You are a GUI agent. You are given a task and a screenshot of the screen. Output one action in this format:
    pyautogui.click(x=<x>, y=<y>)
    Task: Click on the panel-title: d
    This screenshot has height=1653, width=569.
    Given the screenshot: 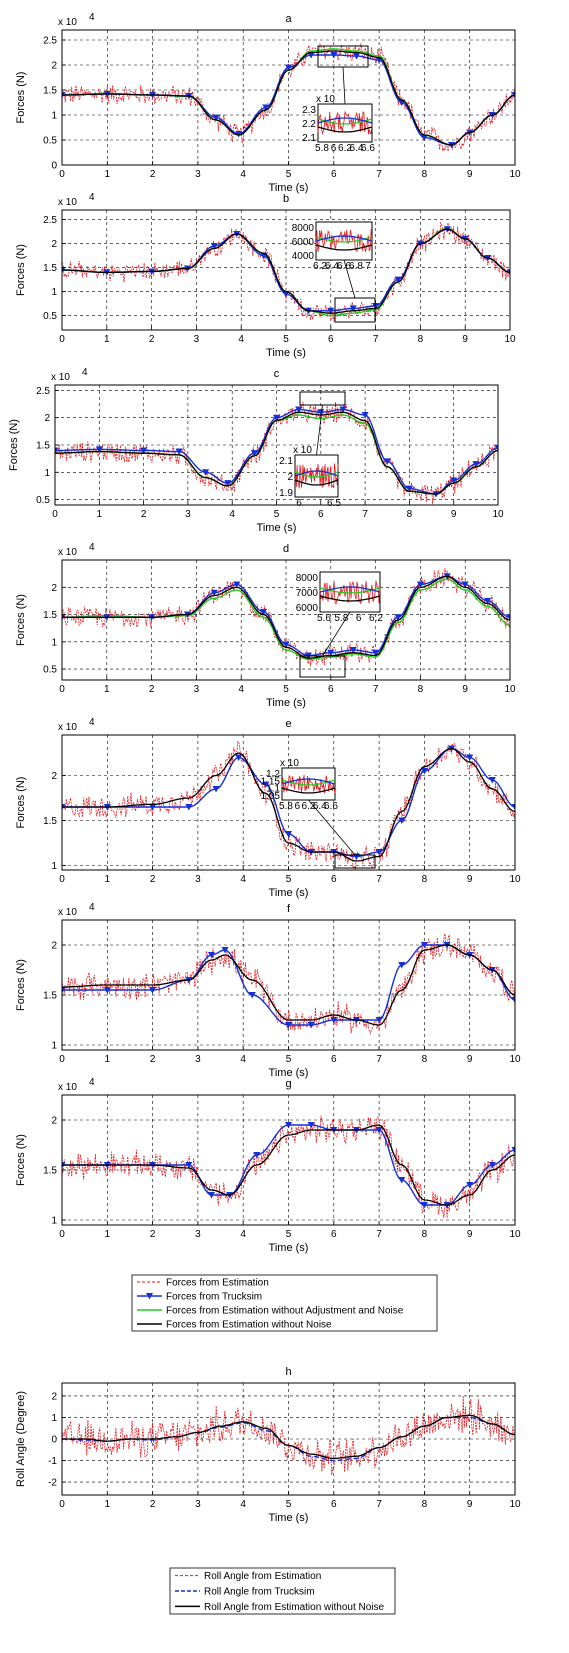 What is the action you would take?
    pyautogui.click(x=286, y=549)
    